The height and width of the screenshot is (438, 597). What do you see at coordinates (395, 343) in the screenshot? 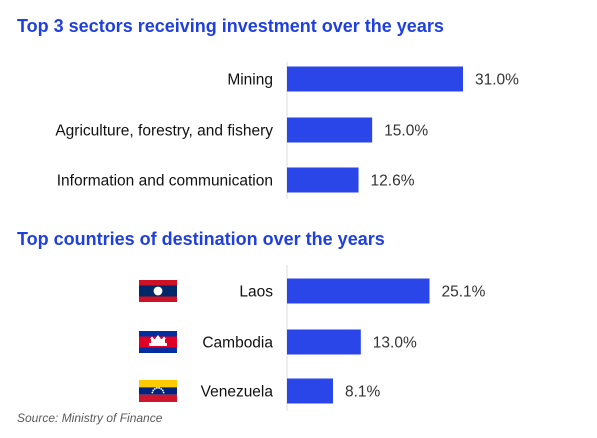
I see `value-label: 13.0%` at bounding box center [395, 343].